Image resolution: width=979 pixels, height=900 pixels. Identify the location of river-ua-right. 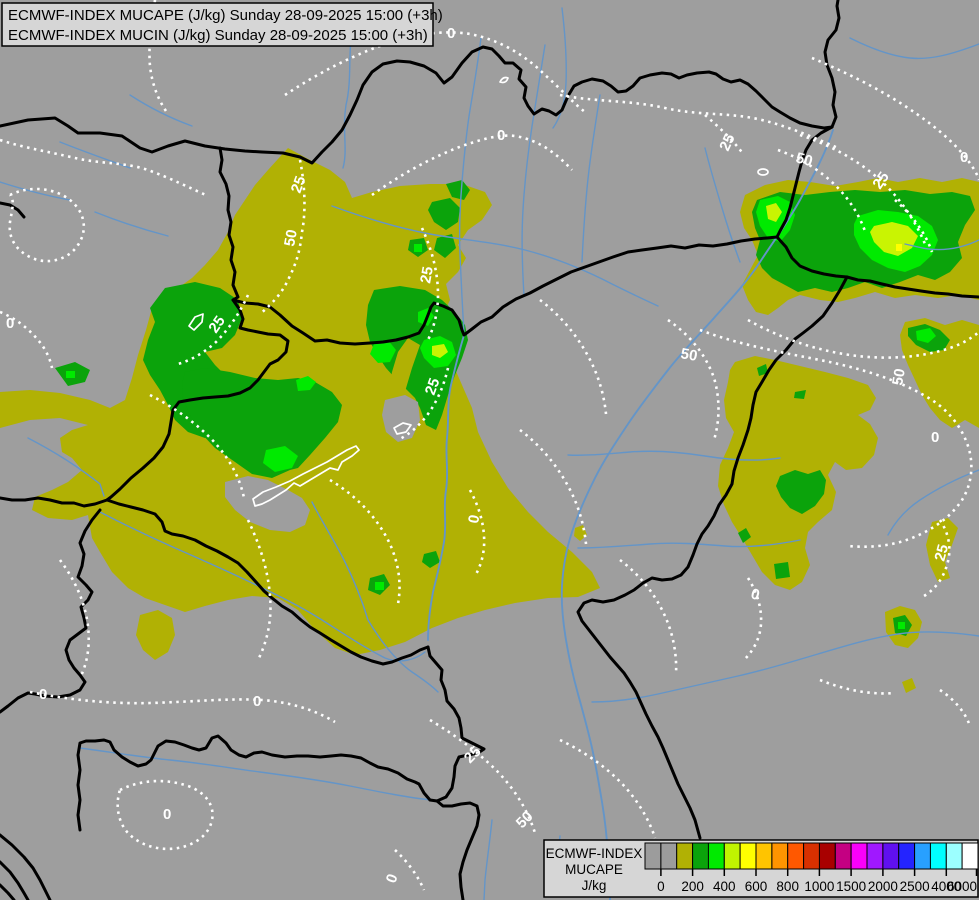
(941, 245).